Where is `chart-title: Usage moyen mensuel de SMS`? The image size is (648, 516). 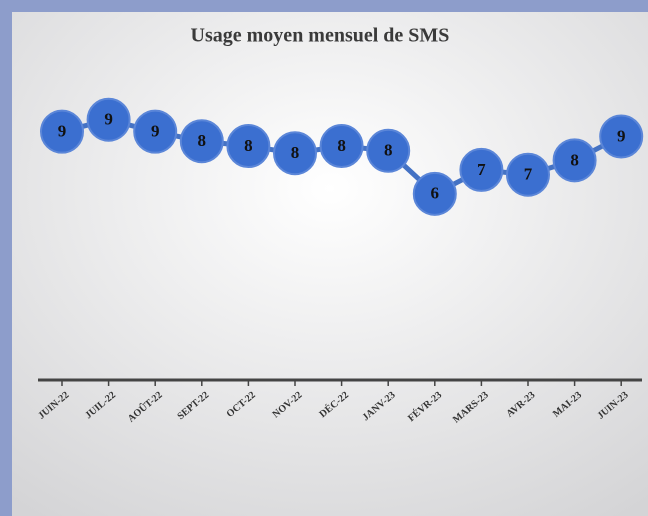
chart-title: Usage moyen mensuel de SMS is located at coordinates (320, 36).